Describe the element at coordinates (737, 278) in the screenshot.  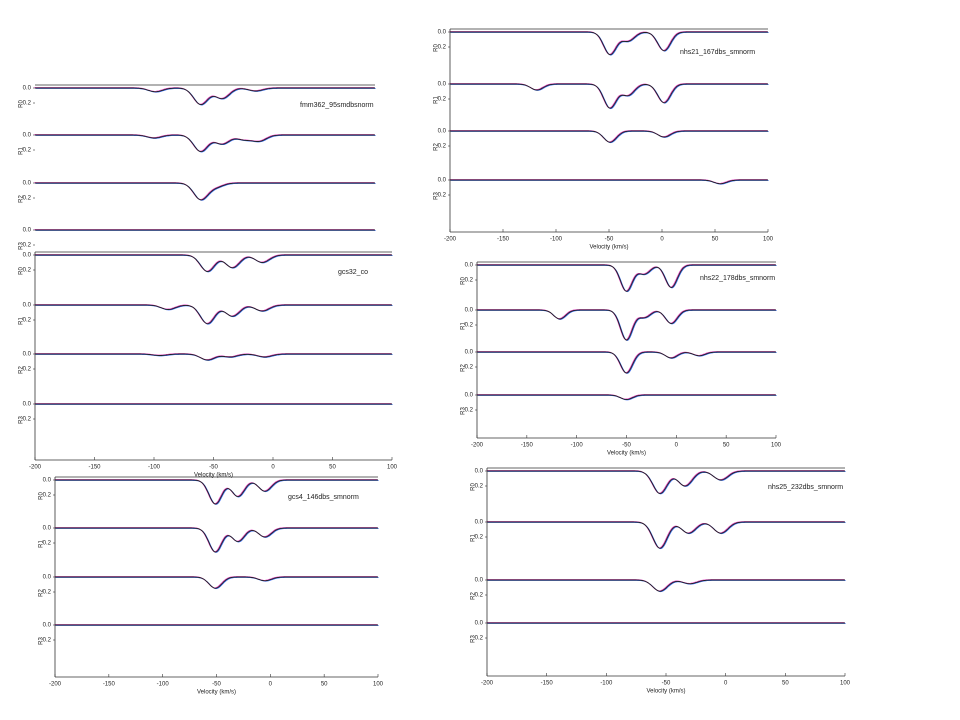
I see `panel-title: nhs22_178dbs_smnorm` at that location.